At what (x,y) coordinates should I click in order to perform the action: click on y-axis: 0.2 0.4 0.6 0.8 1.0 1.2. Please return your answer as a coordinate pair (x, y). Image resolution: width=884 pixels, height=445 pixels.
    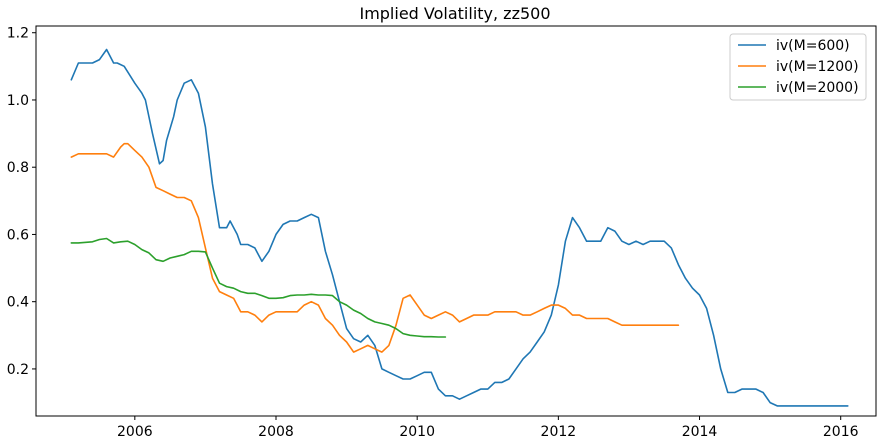
    Looking at the image, I should click on (21, 202).